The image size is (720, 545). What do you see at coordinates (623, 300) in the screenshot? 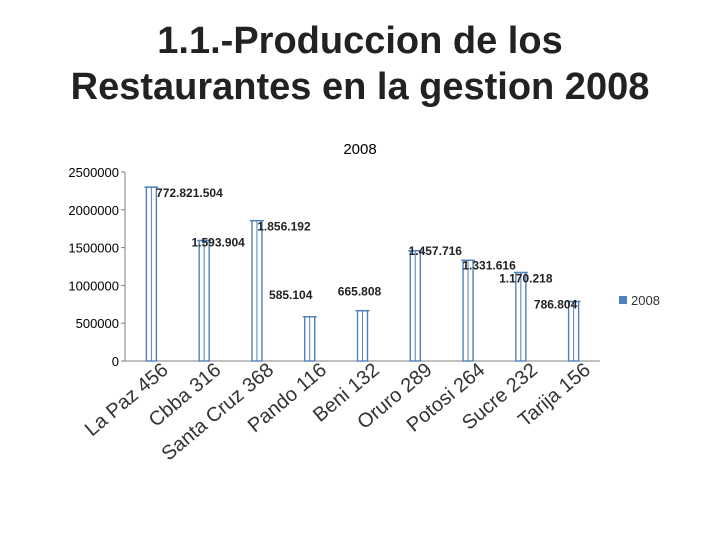
I see `legend-swatch` at bounding box center [623, 300].